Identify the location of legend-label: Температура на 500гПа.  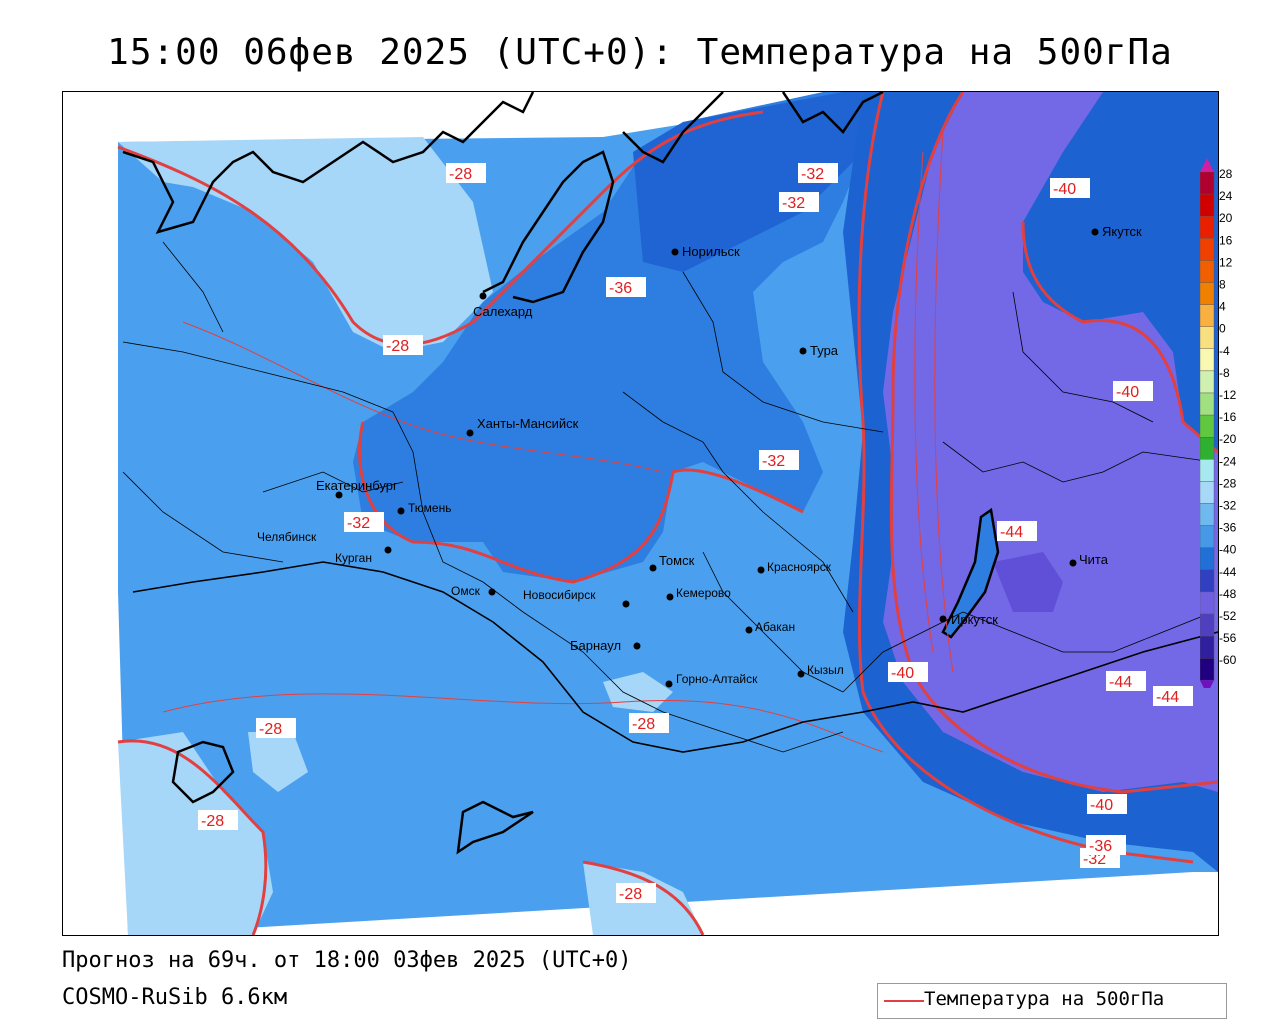
(1044, 999).